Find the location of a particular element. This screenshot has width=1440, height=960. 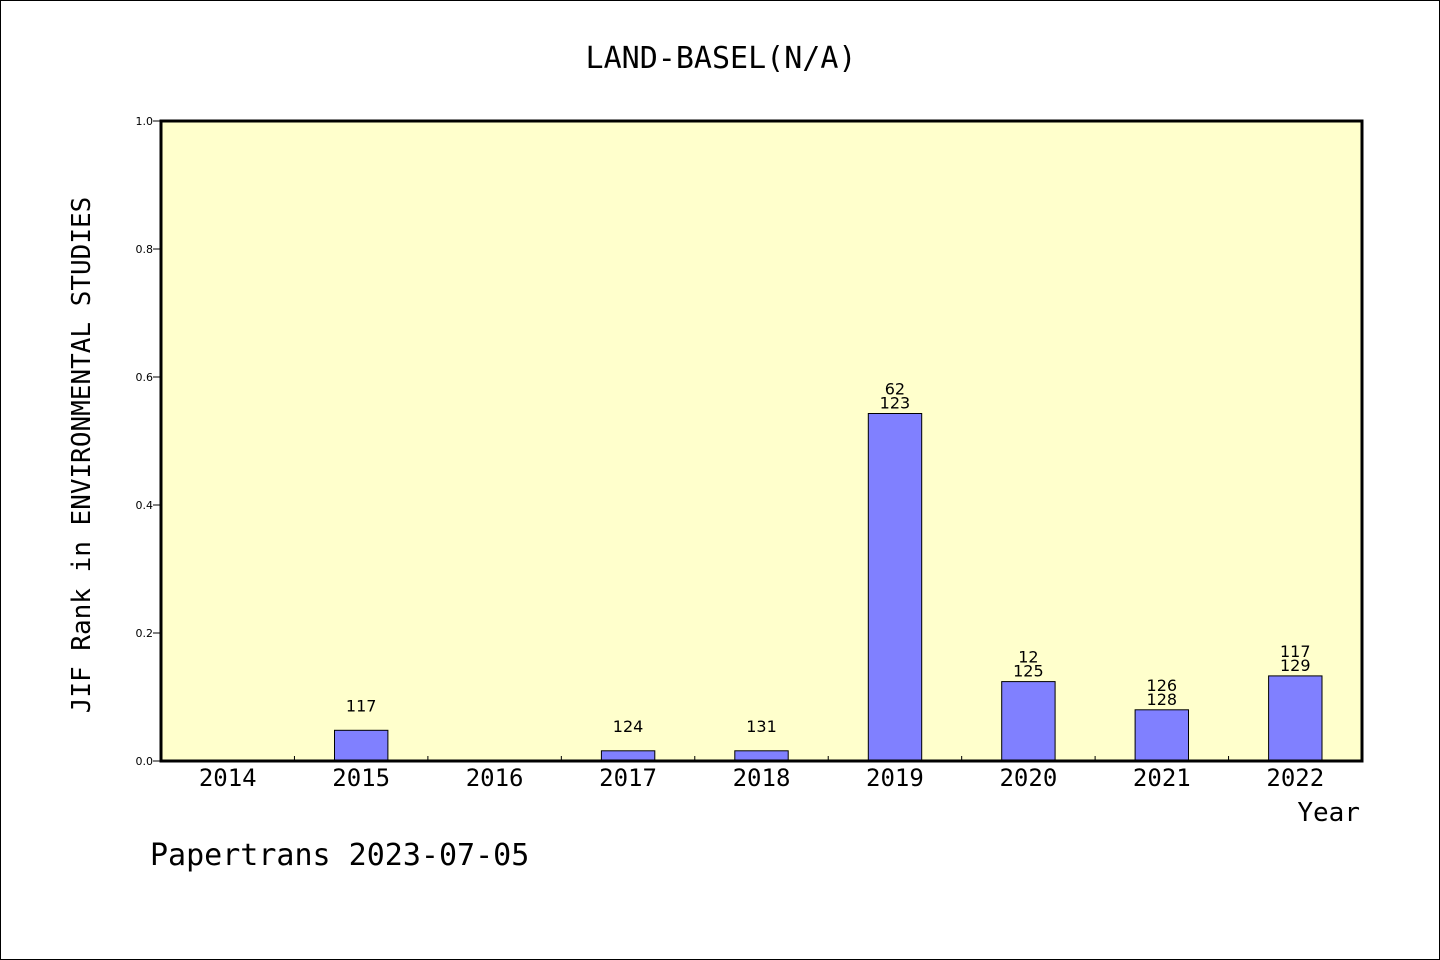

y-axis-label: JIF Rank in ENVIRONMENTAL STUDIES is located at coordinates (82, 455).